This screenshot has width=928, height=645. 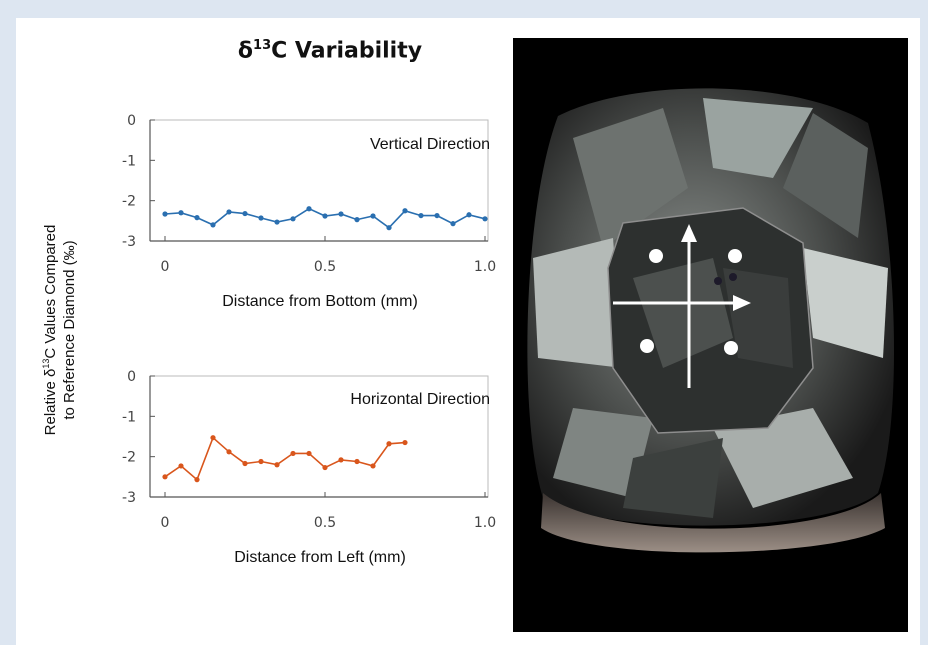 I want to click on panel-title-horizontal: Horizontal Direction, so click(x=420, y=399).